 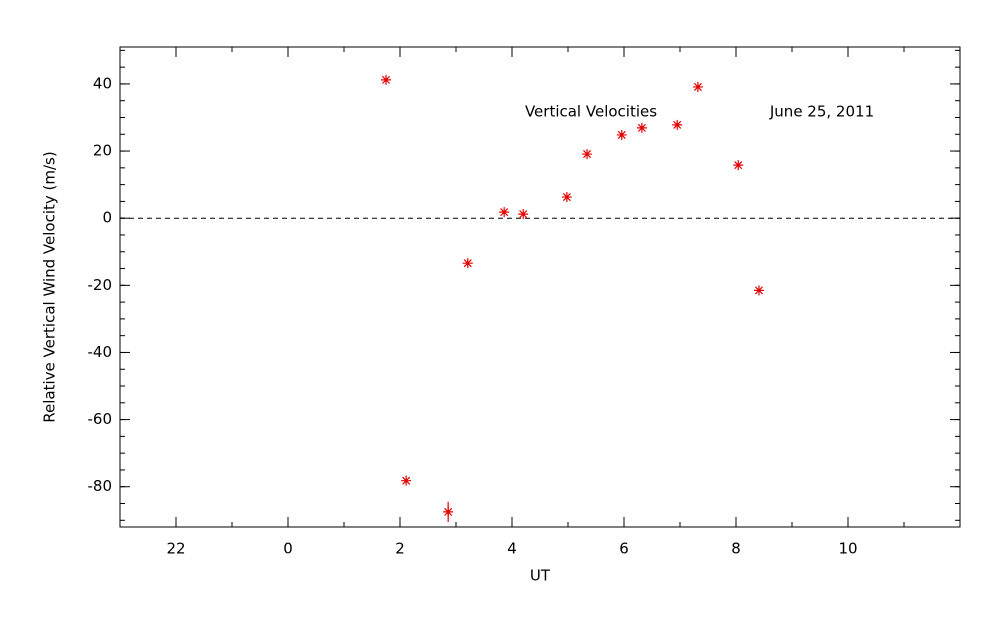 I want to click on y-tick-label: -40, so click(x=100, y=352).